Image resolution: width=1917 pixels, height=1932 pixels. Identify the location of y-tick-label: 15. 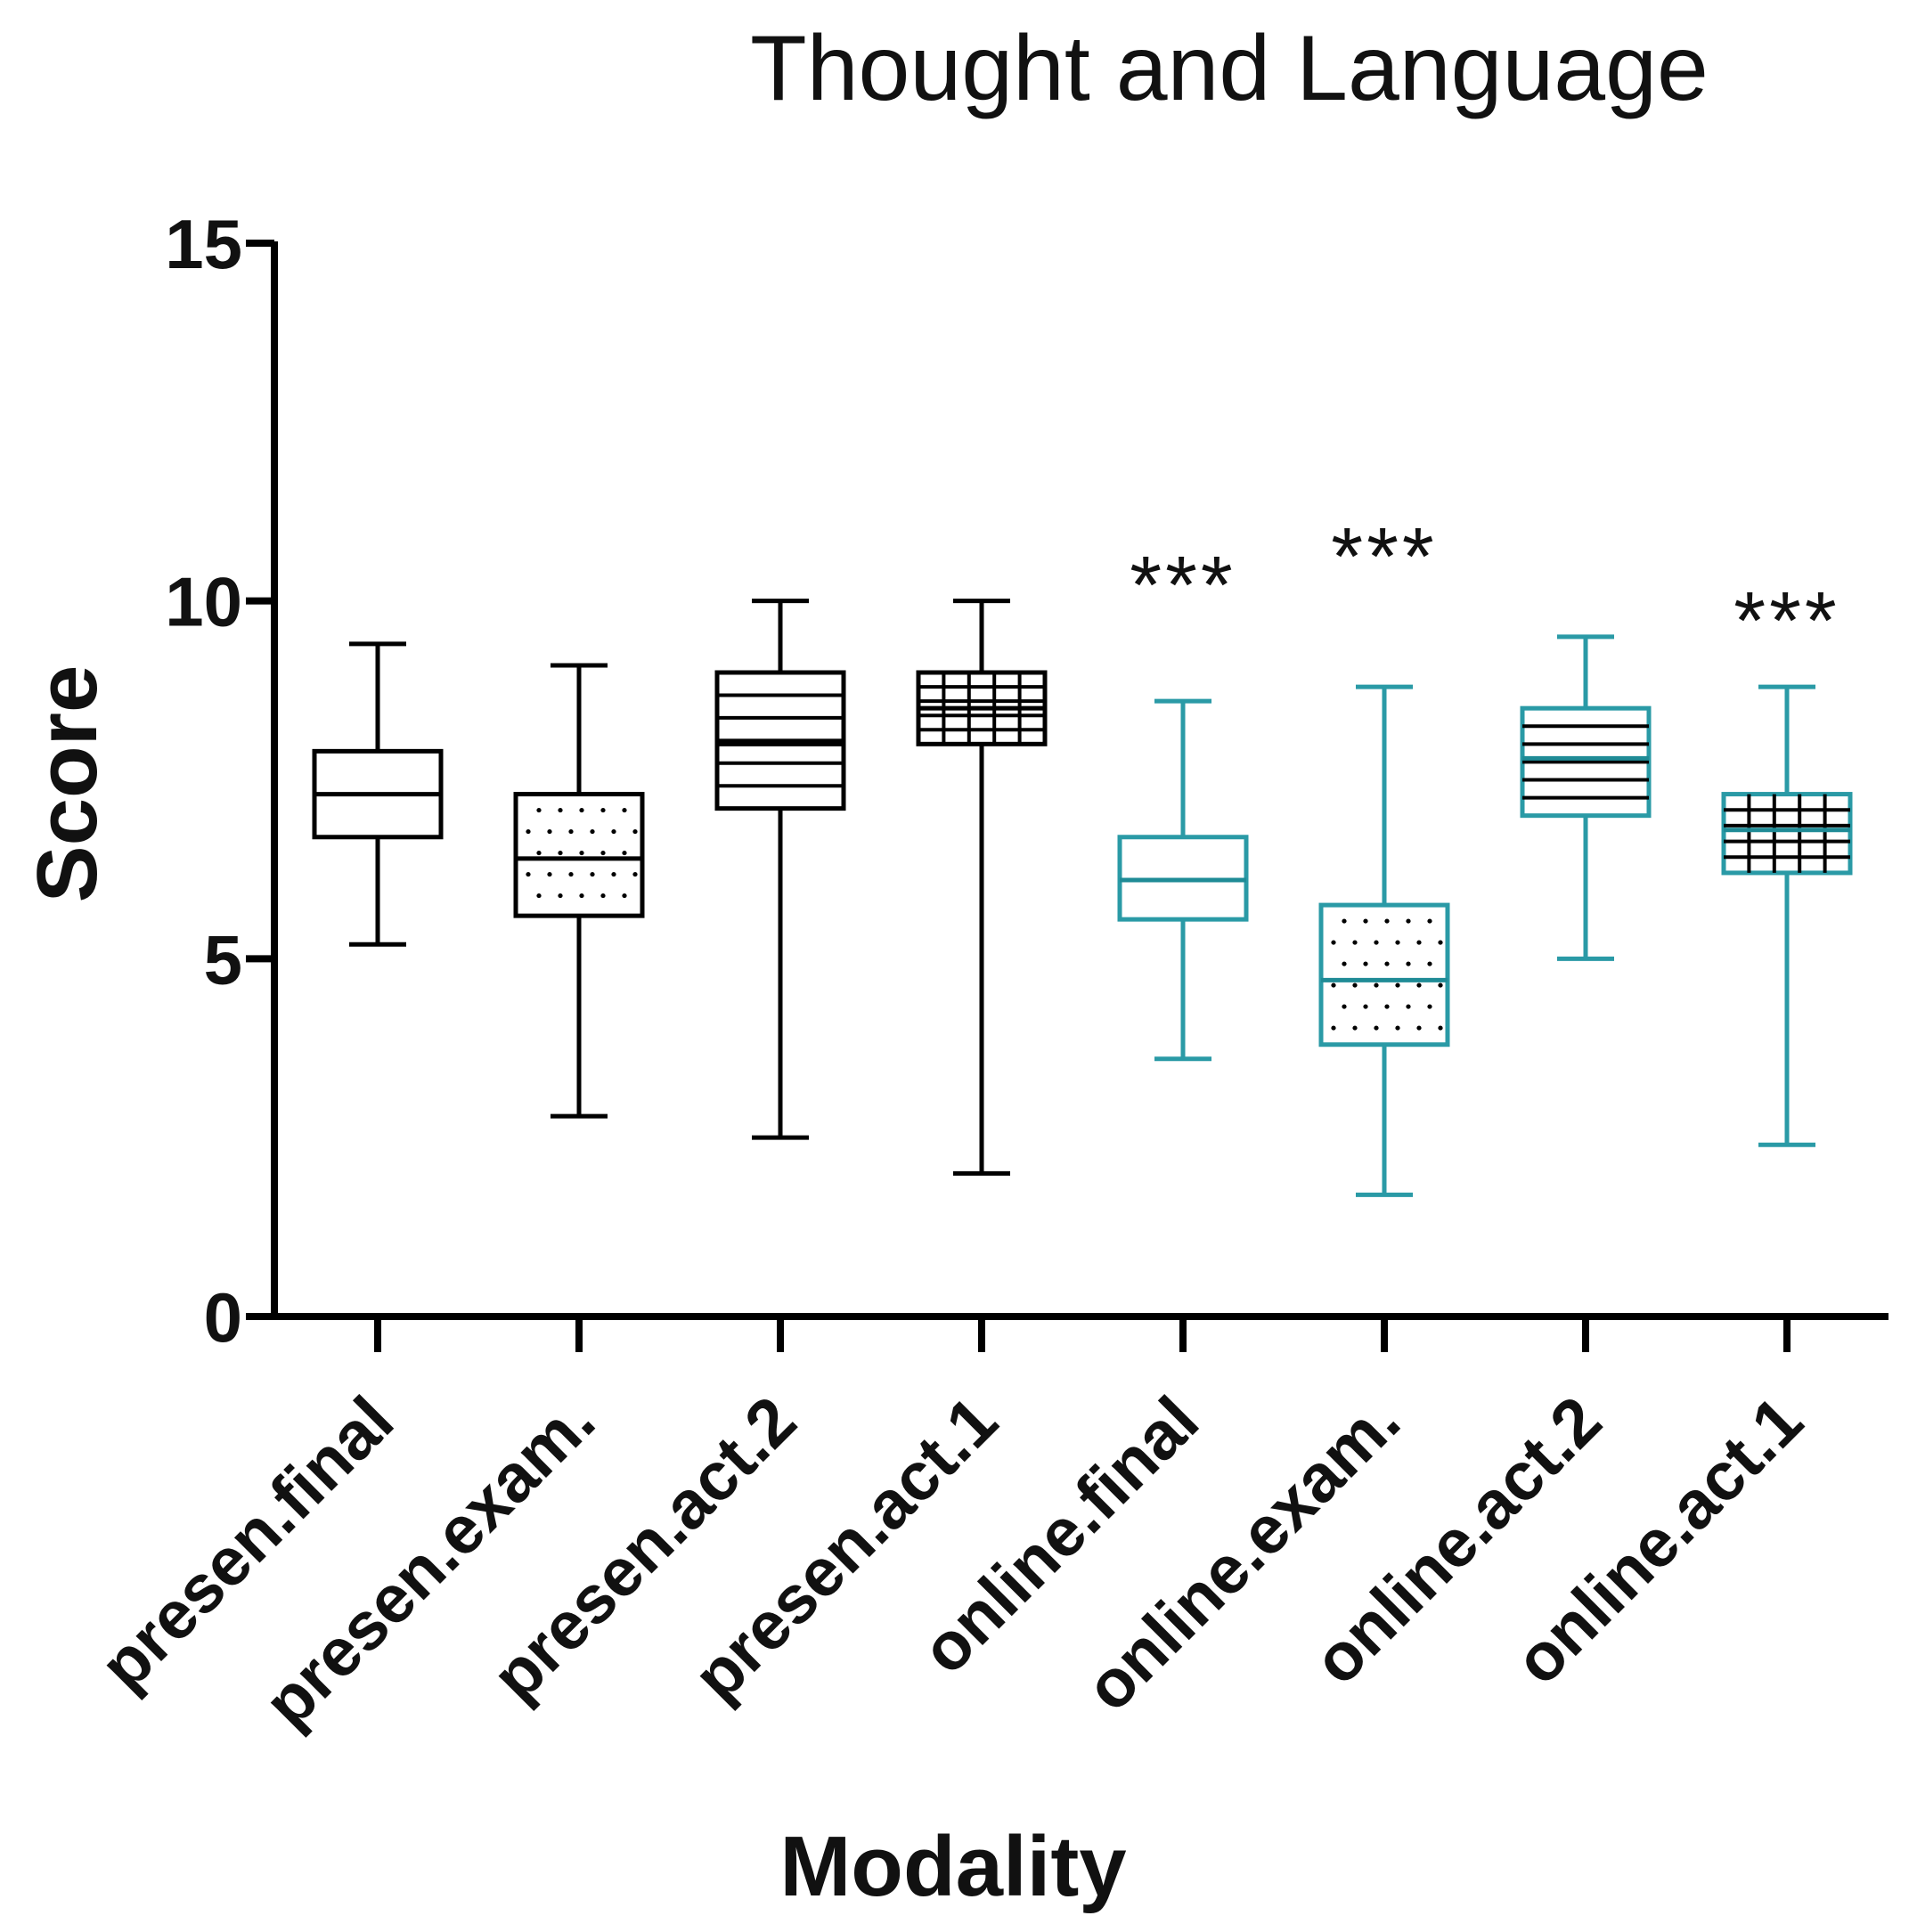
(203, 244).